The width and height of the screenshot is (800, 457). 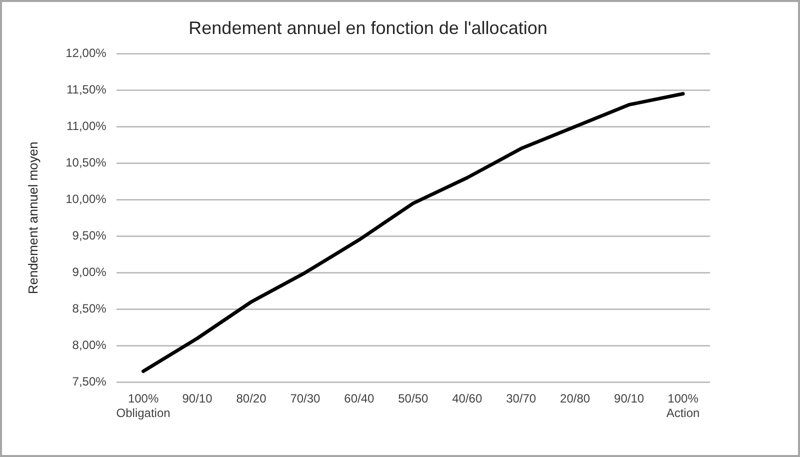 I want to click on x-tick-label: 80/20, so click(x=251, y=399).